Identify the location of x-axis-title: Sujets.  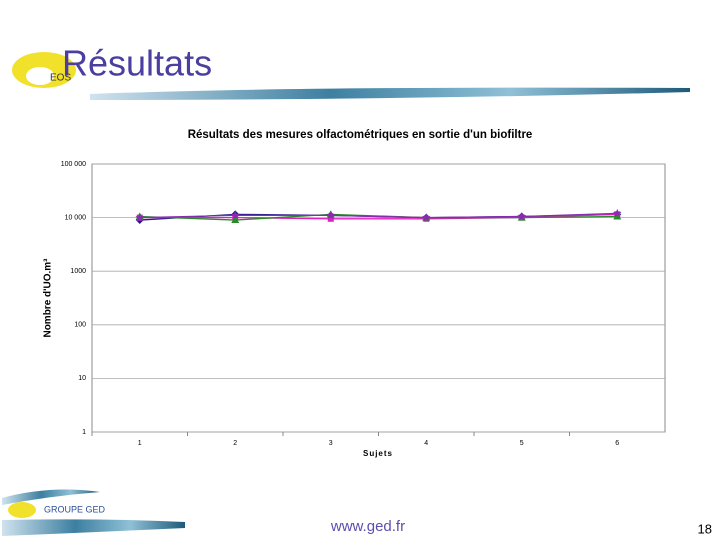
(378, 453).